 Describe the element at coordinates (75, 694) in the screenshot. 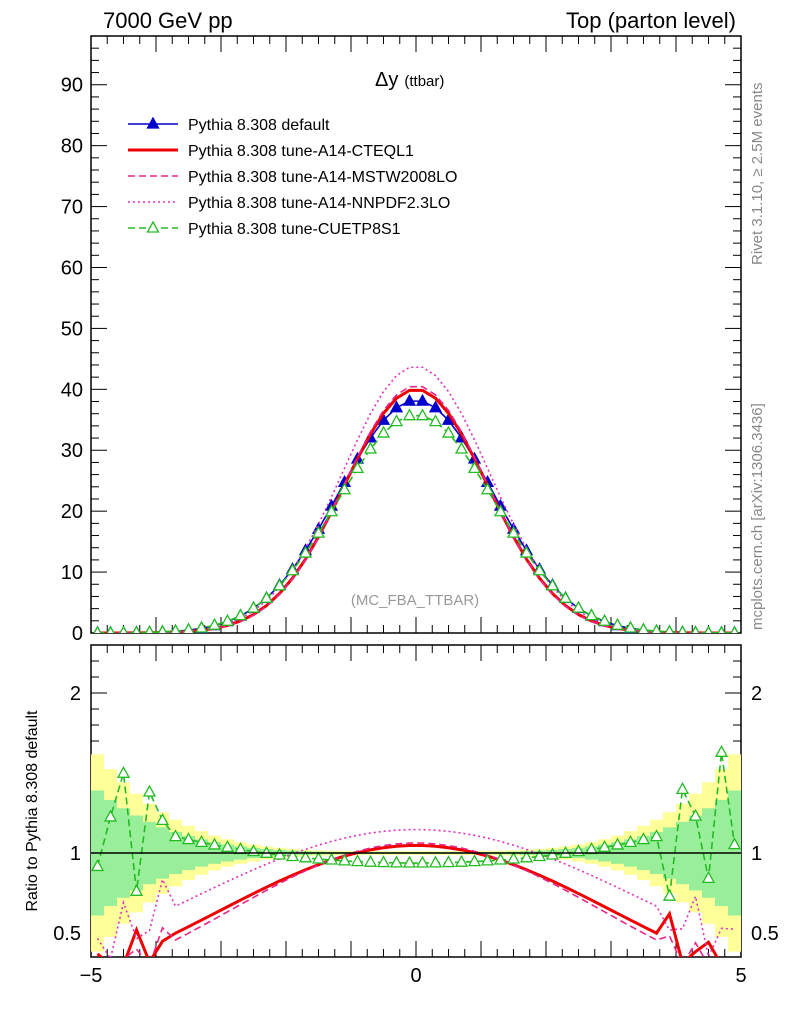

I see `ratio-y-tick-label: 2` at that location.